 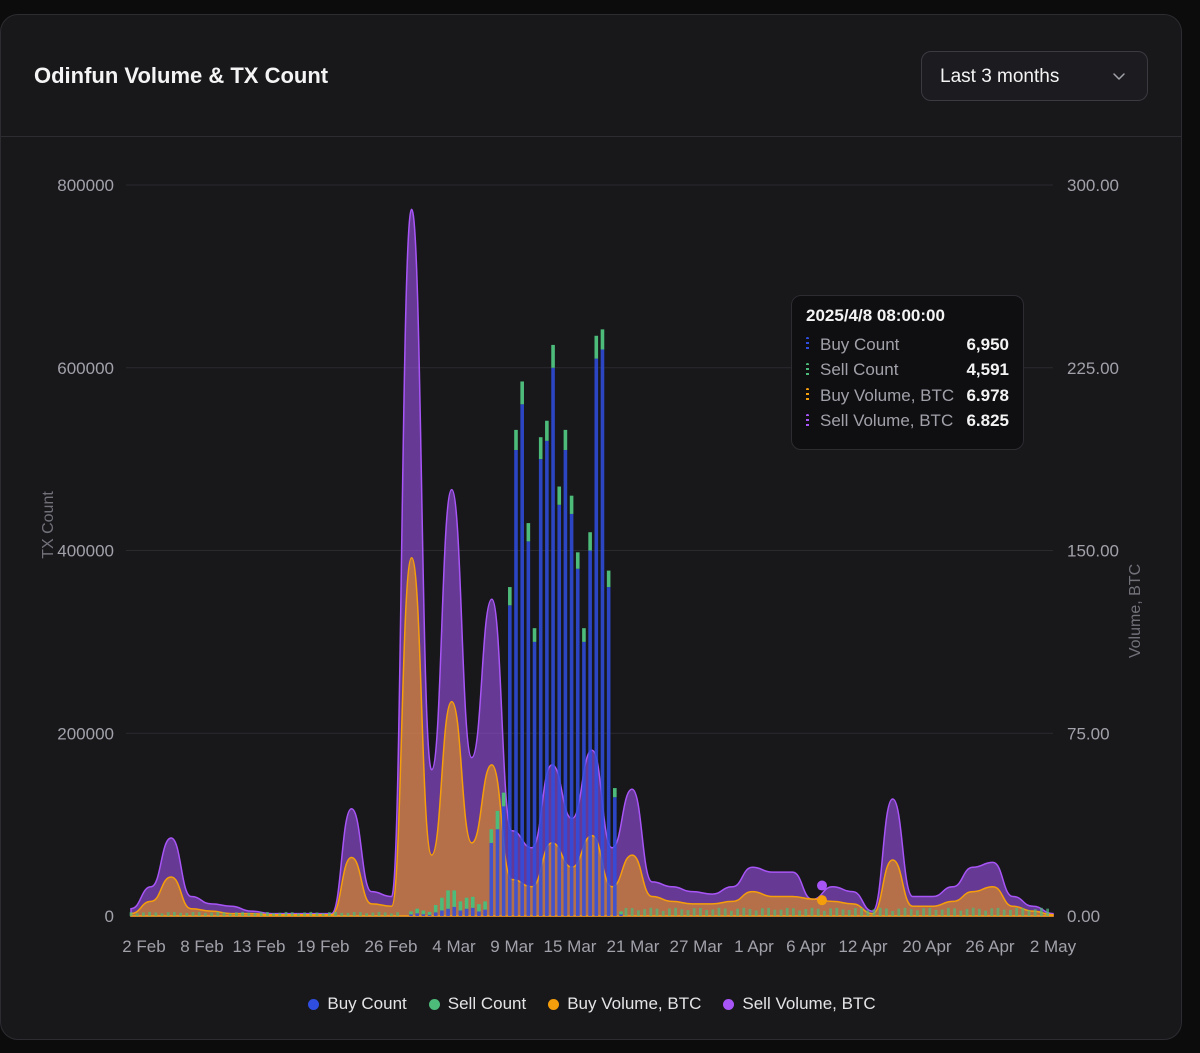 I want to click on buy-volume-marker, so click(x=807, y=396).